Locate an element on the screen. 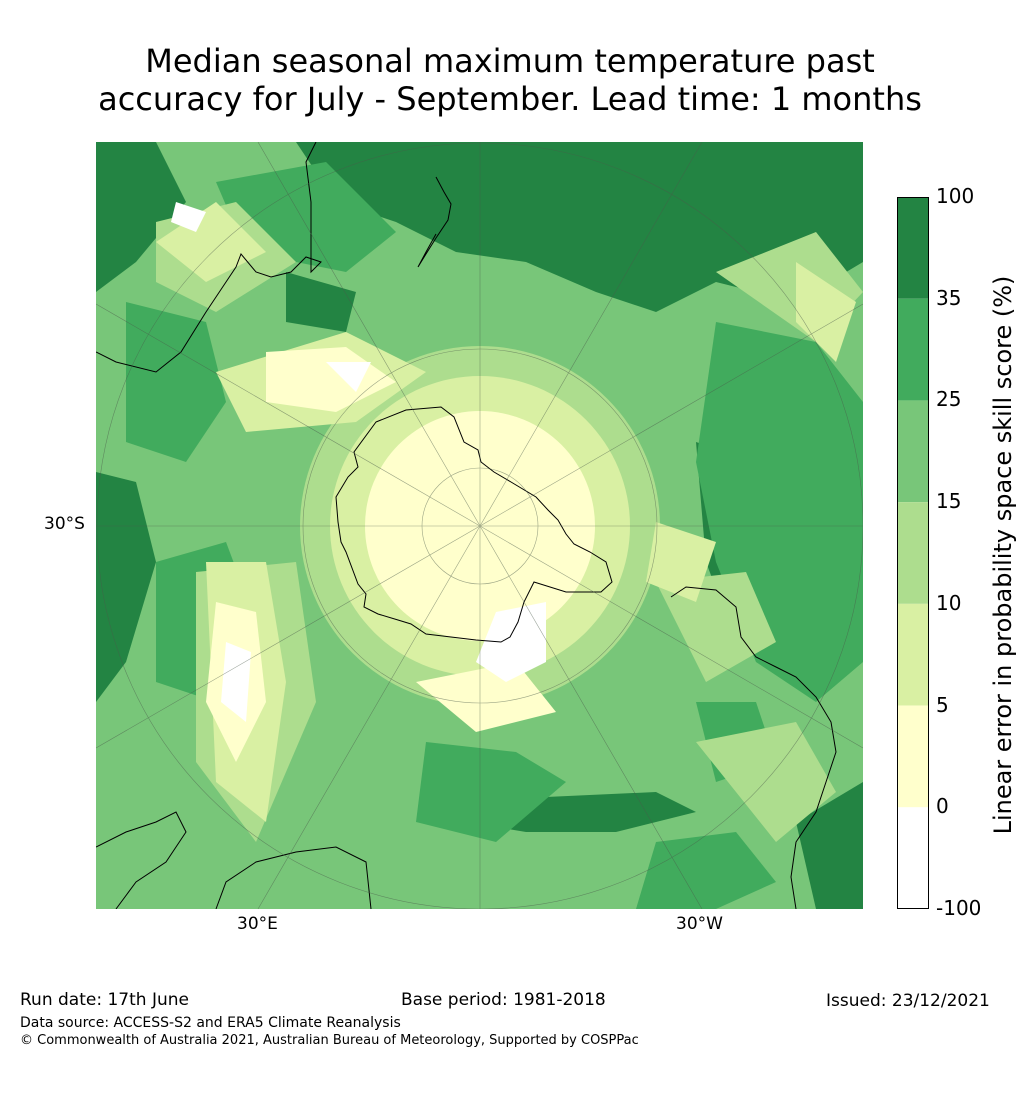 This screenshot has height=1095, width=1020. run-date: Run date: 17th June is located at coordinates (104, 1000).